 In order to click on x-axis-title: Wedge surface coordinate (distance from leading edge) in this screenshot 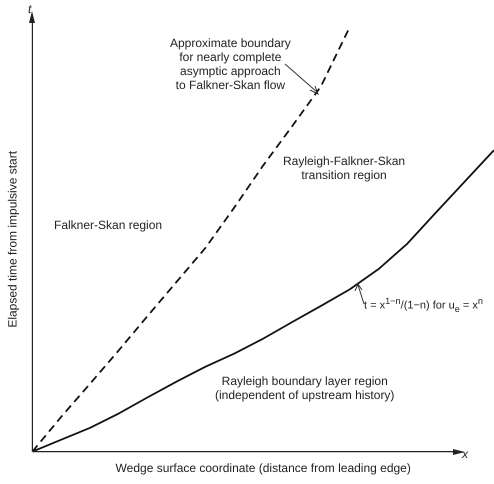, I will do `click(263, 468)`.